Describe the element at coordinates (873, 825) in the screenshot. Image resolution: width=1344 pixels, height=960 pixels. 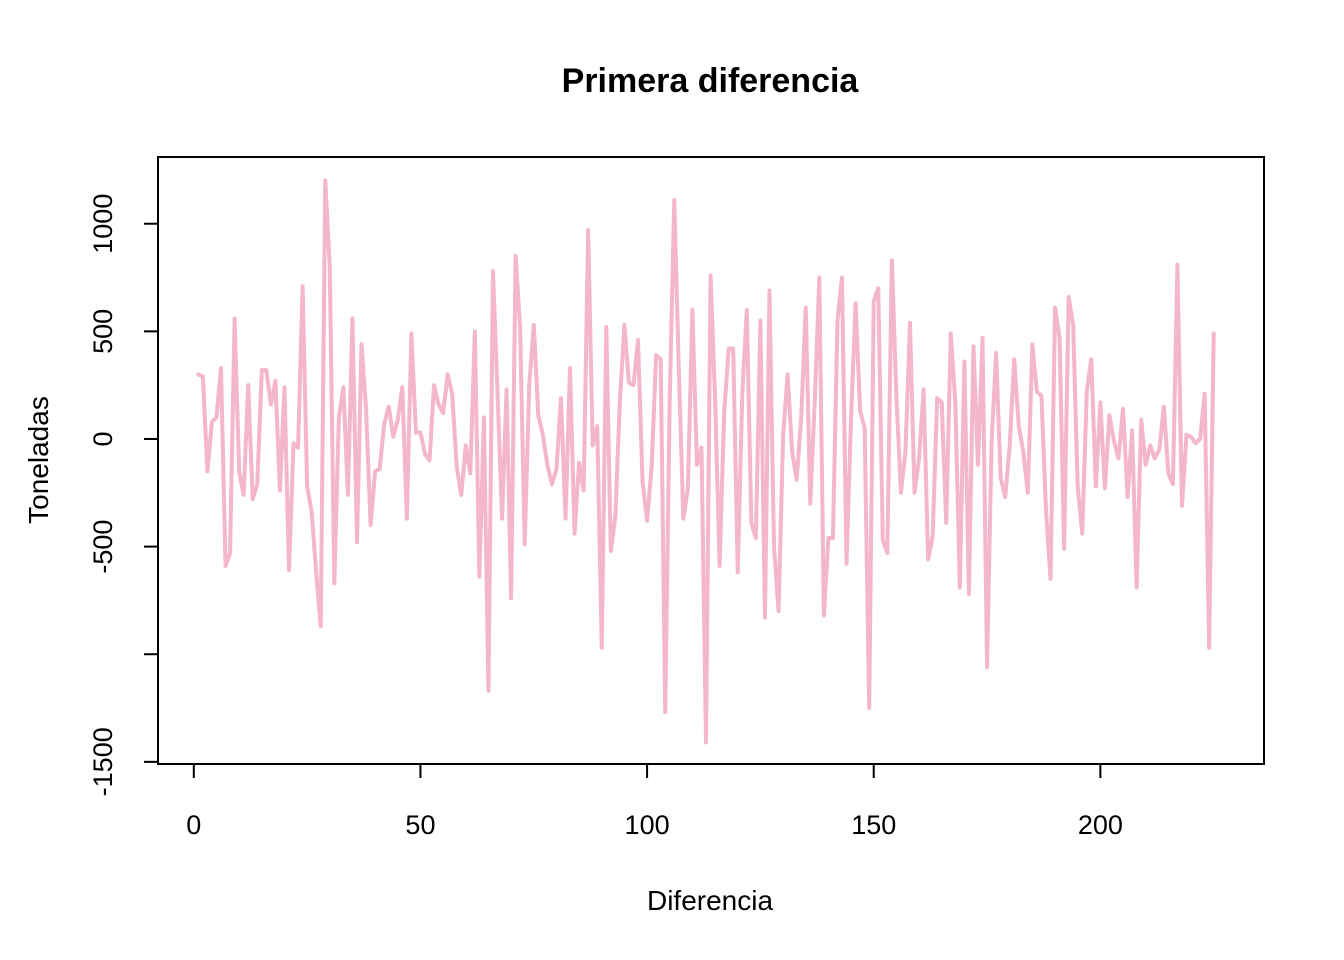
I see `x-tick-label: 150` at that location.